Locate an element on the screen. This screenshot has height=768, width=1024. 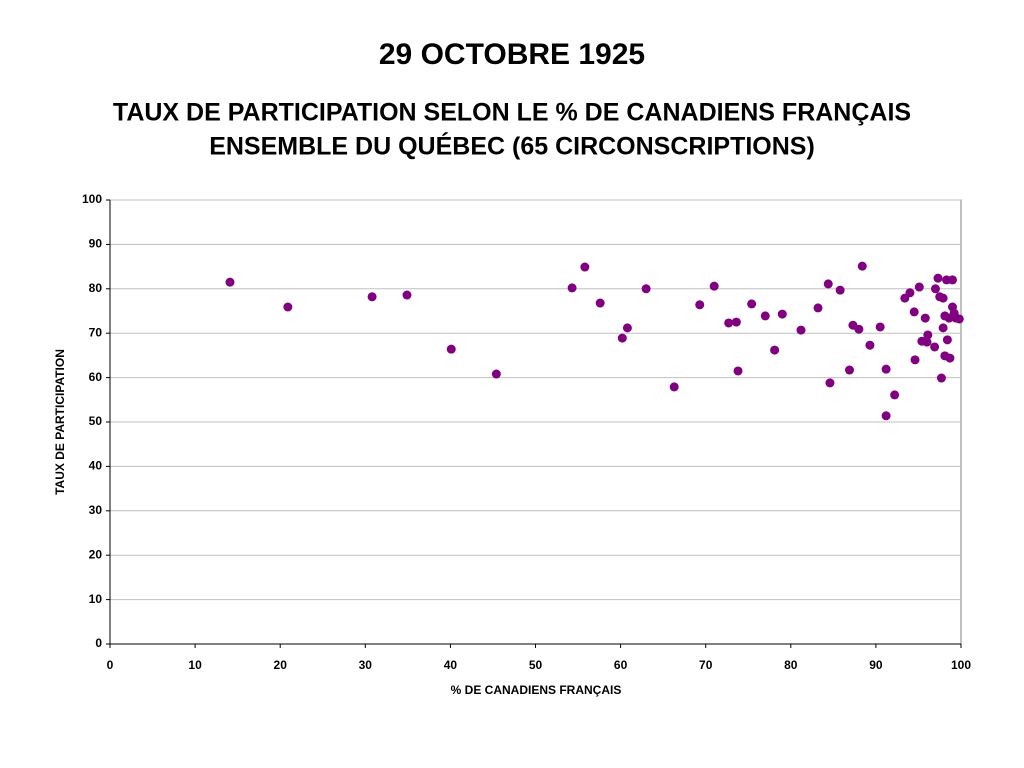
x-tick-label: 30 is located at coordinates (366, 665).